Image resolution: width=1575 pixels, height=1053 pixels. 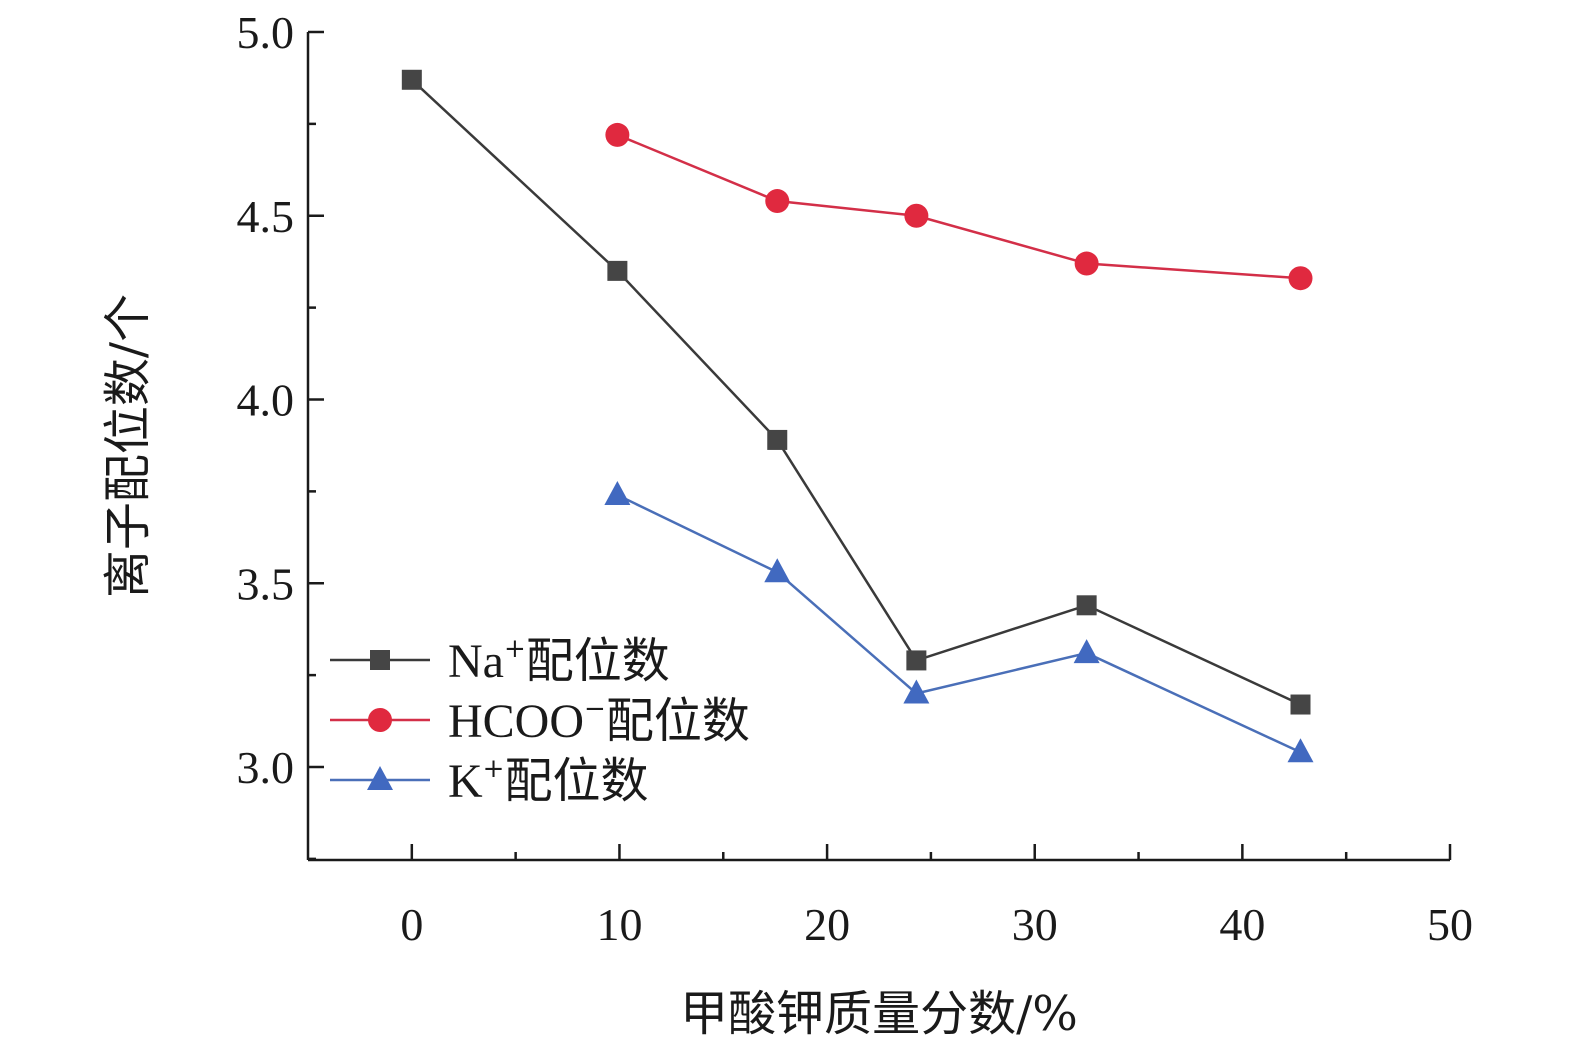 I want to click on legend-label: K+配位数, so click(x=548, y=781).